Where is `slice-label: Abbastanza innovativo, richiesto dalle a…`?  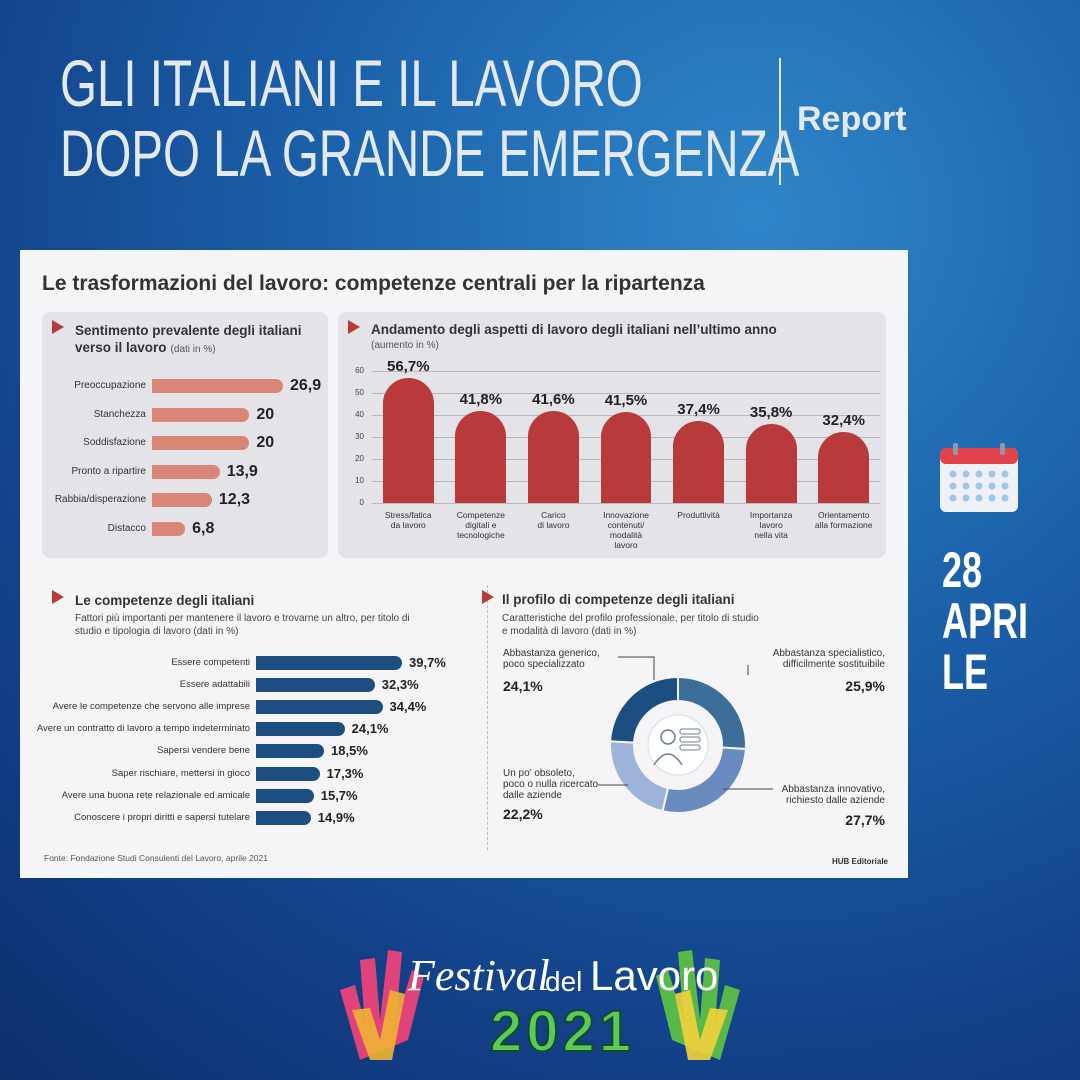 slice-label: Abbastanza innovativo, richiesto dalle a… is located at coordinates (833, 795).